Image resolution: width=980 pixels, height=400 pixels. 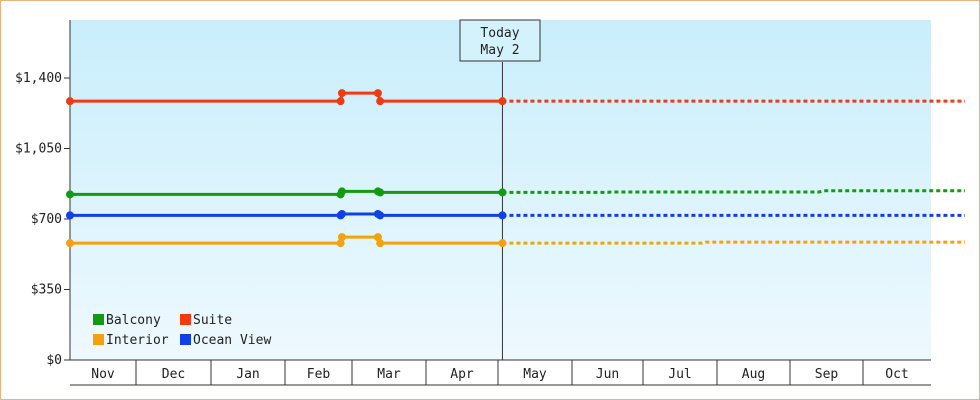 What do you see at coordinates (133, 320) in the screenshot?
I see `legend-label: Balcony` at bounding box center [133, 320].